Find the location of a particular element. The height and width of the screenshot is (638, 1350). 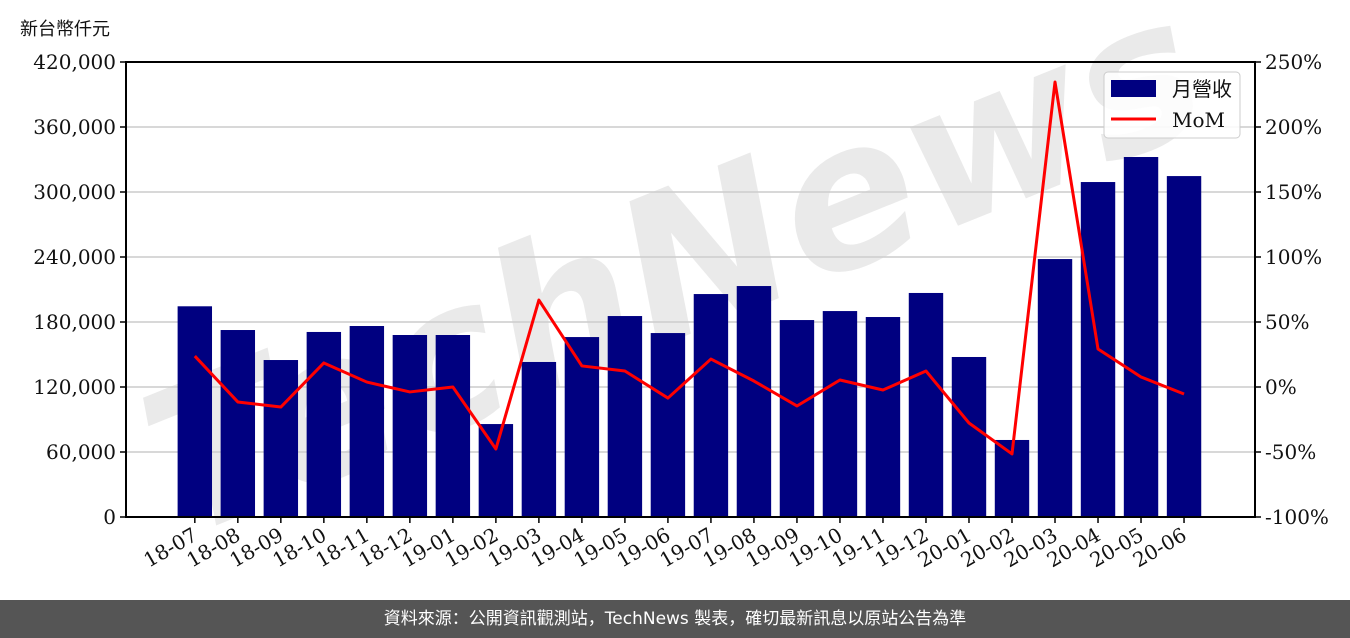

left-tick-label: 360,000 is located at coordinates (74, 127).